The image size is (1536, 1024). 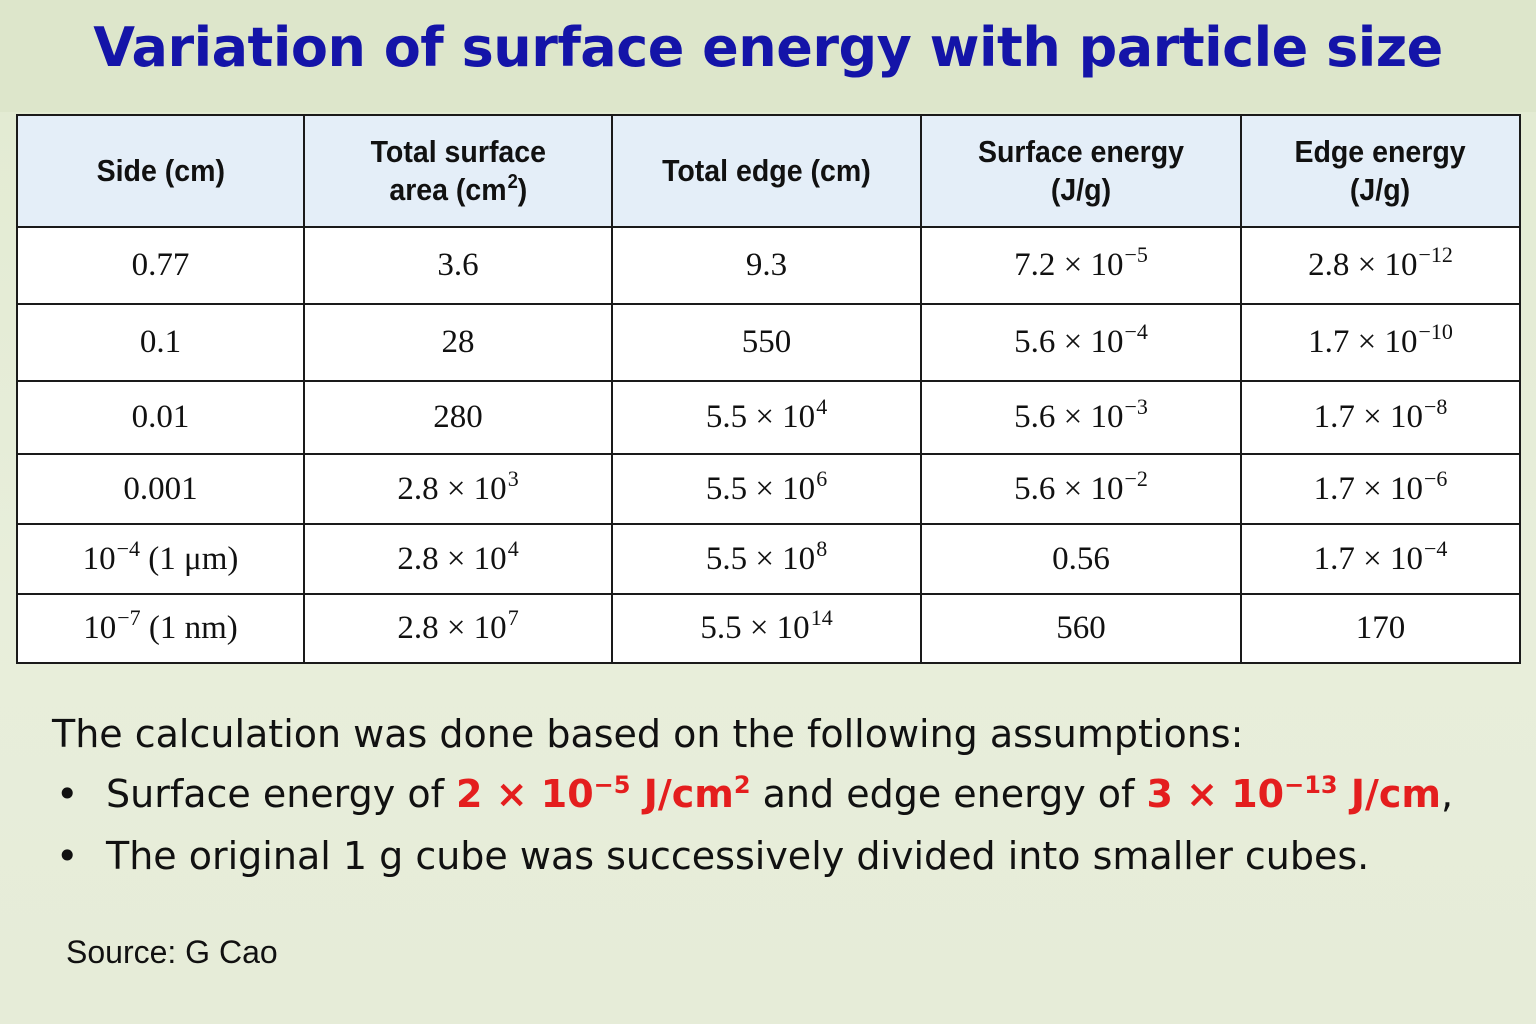 What do you see at coordinates (160, 417) in the screenshot?
I see `cell-side: 0.01` at bounding box center [160, 417].